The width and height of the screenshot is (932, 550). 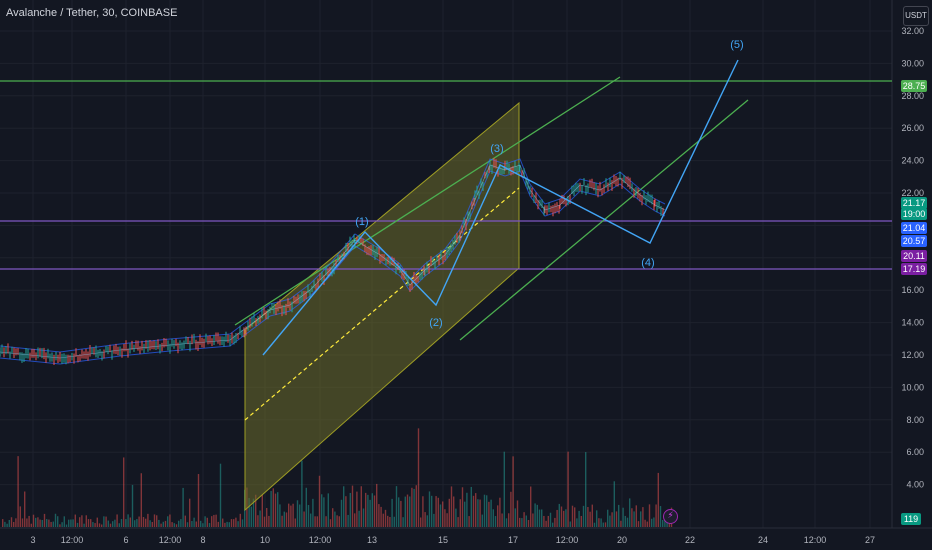 I want to click on price-tick-label: 10.00, so click(x=912, y=387).